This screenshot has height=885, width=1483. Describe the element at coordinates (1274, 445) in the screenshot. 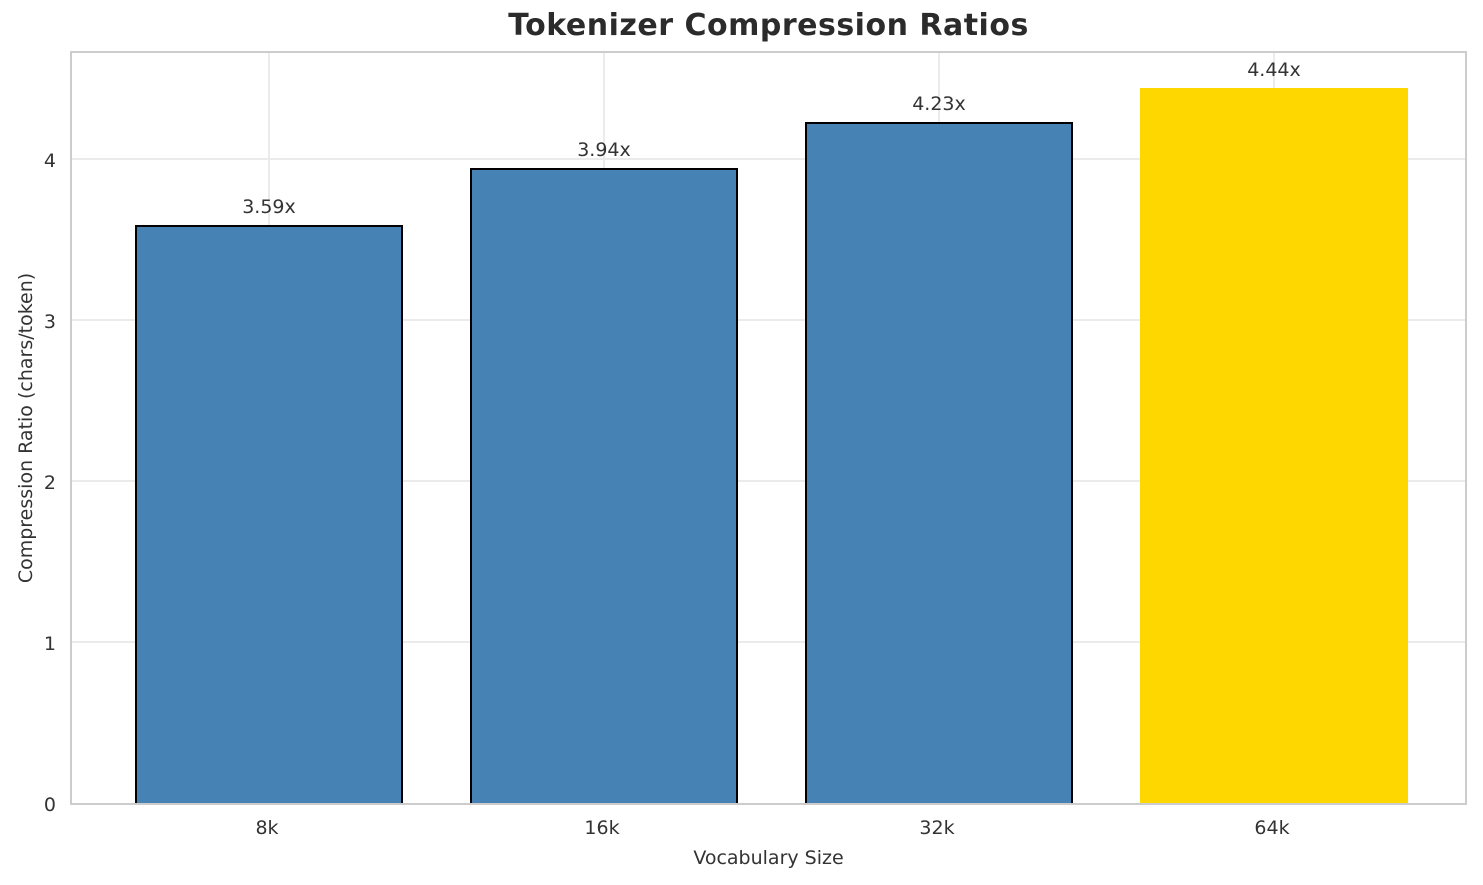

I see `bar-64k` at that location.